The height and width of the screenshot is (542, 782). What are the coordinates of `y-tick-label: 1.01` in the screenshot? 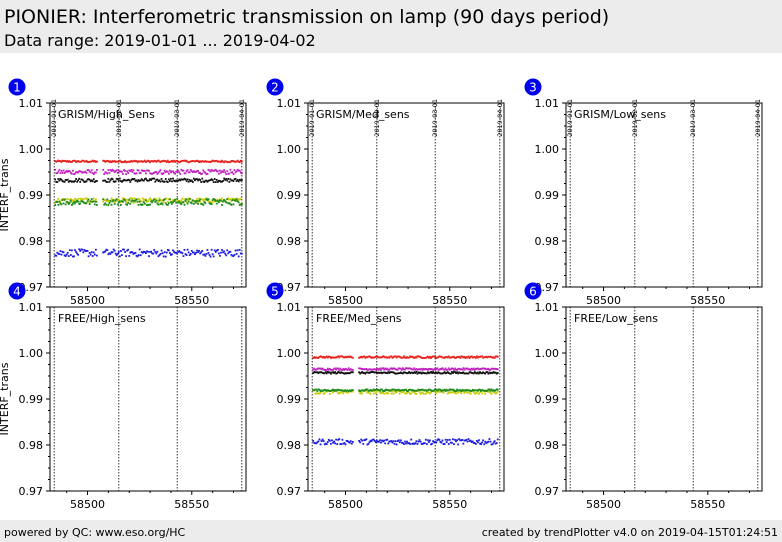 It's located at (31, 307).